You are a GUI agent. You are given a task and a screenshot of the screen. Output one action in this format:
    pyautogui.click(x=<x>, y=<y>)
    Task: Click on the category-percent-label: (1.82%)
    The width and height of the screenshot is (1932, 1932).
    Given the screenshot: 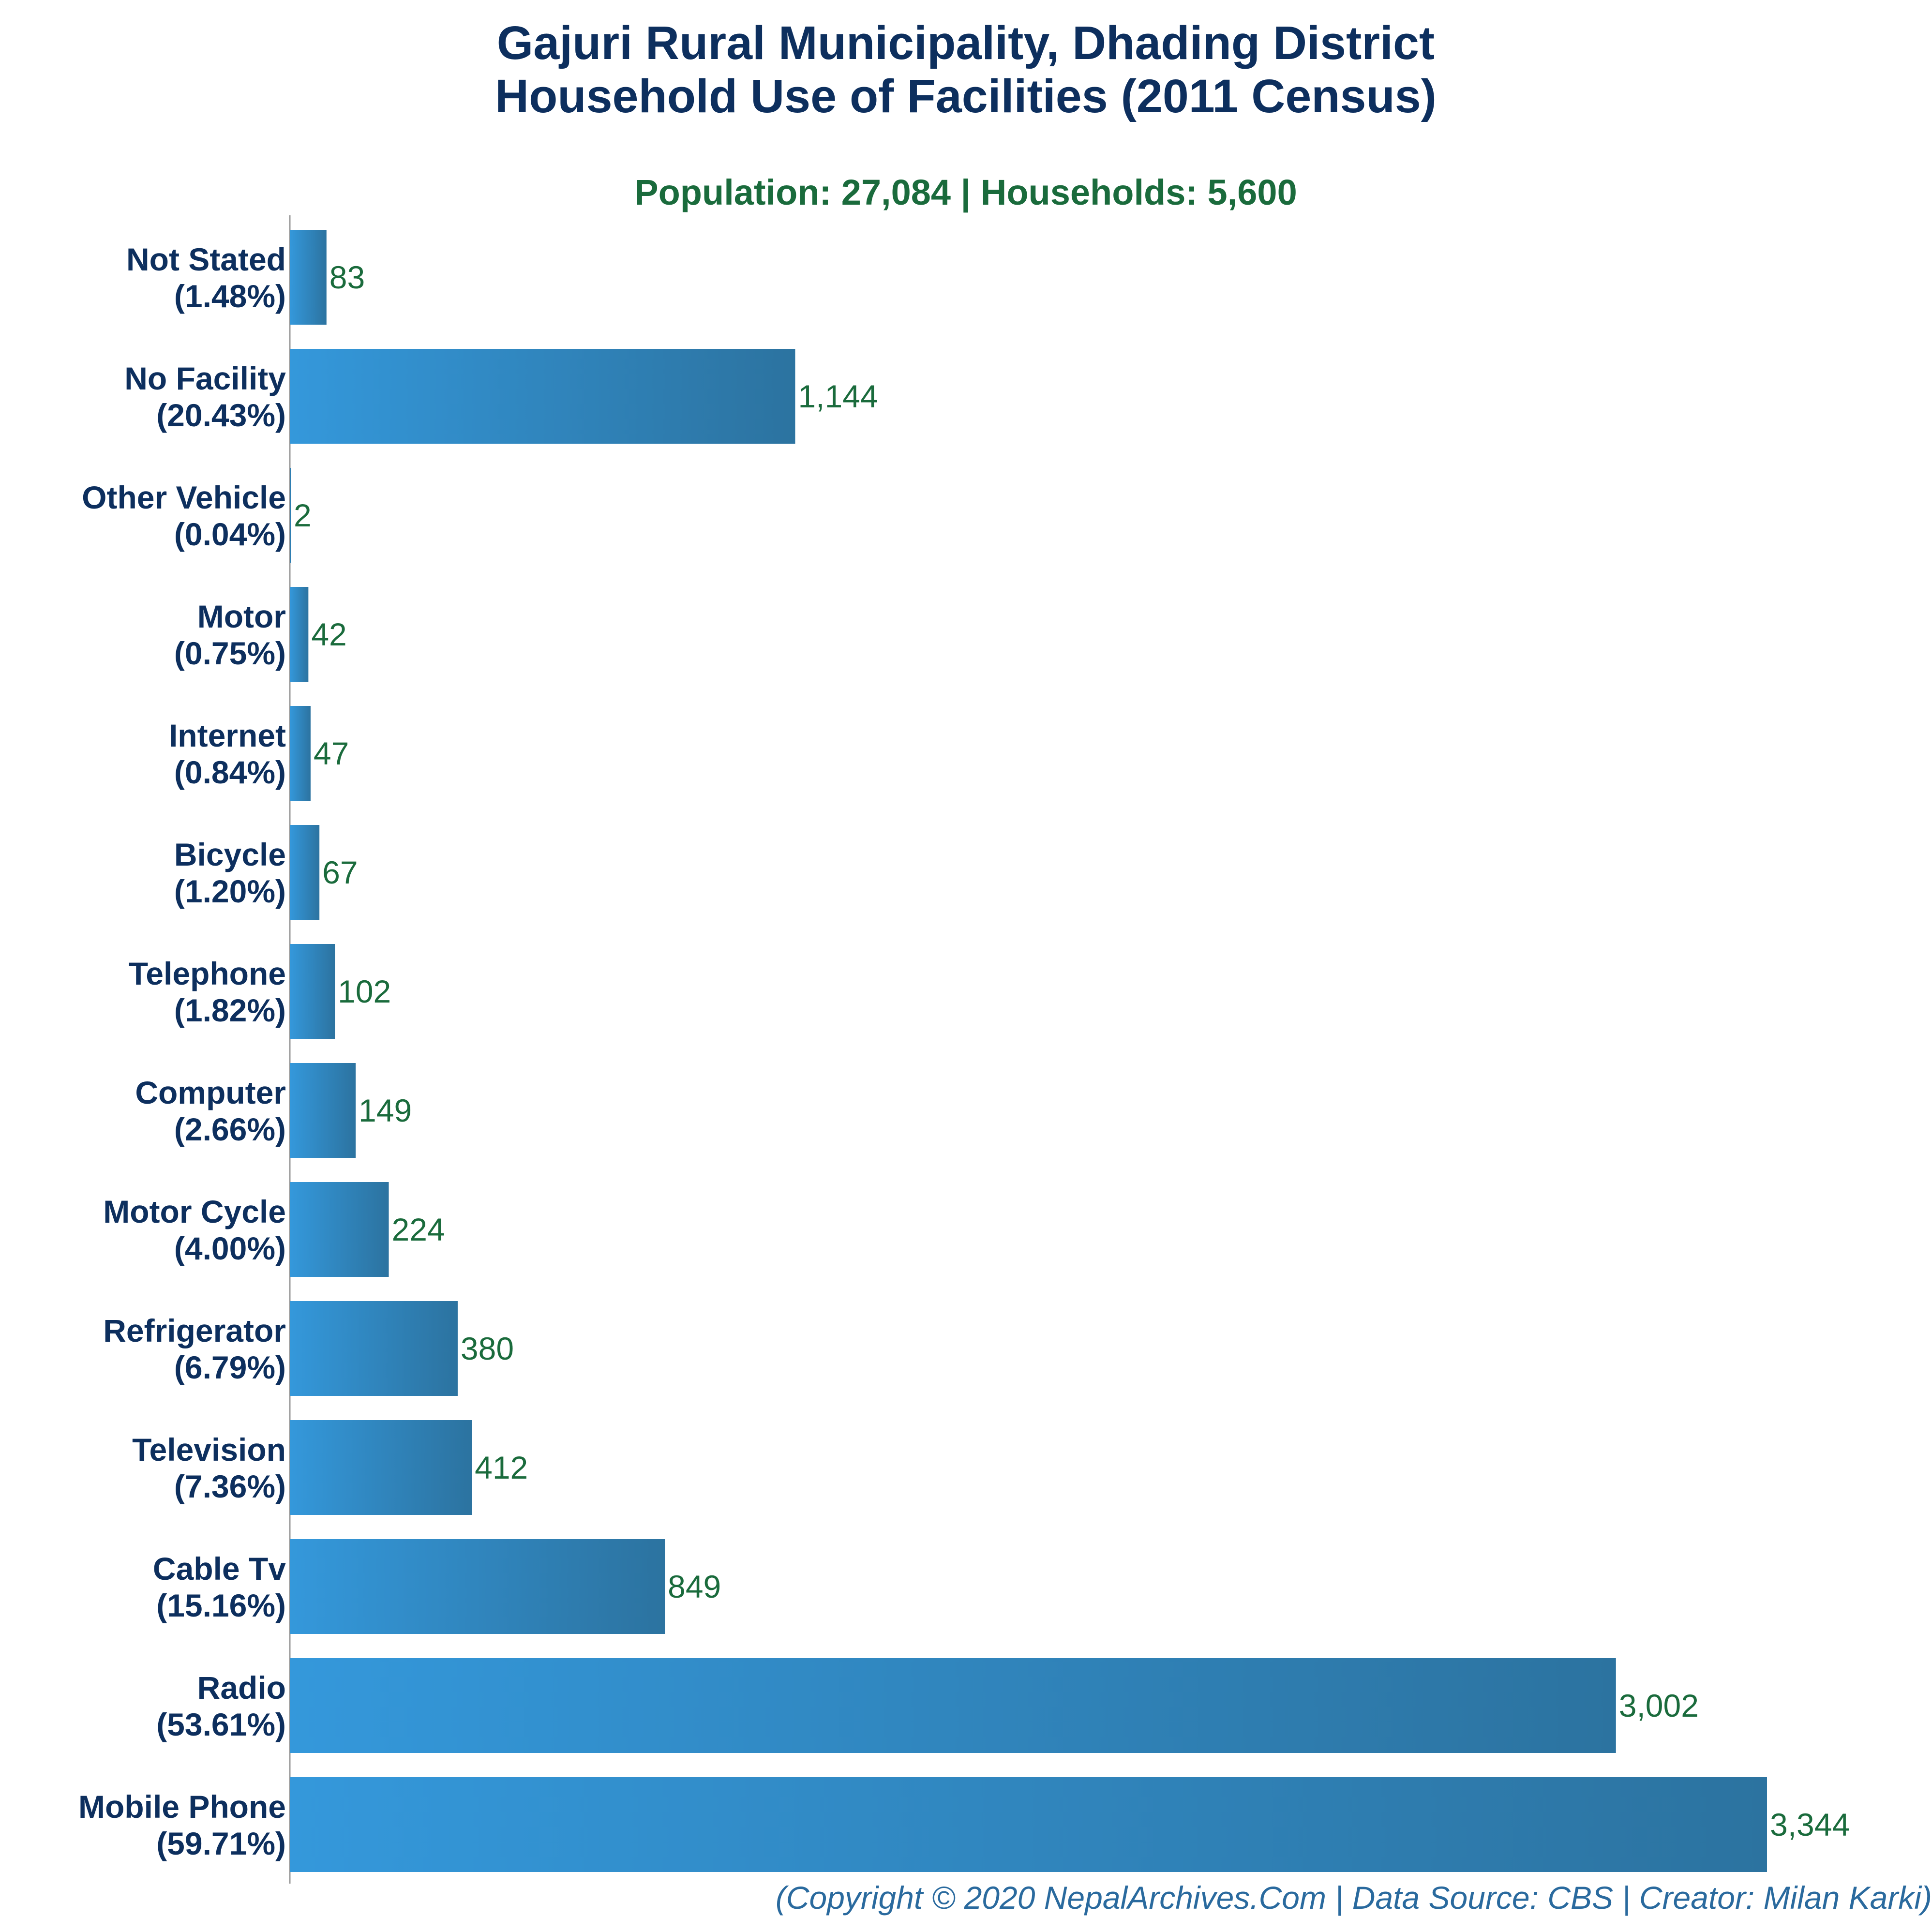 What is the action you would take?
    pyautogui.click(x=230, y=1010)
    